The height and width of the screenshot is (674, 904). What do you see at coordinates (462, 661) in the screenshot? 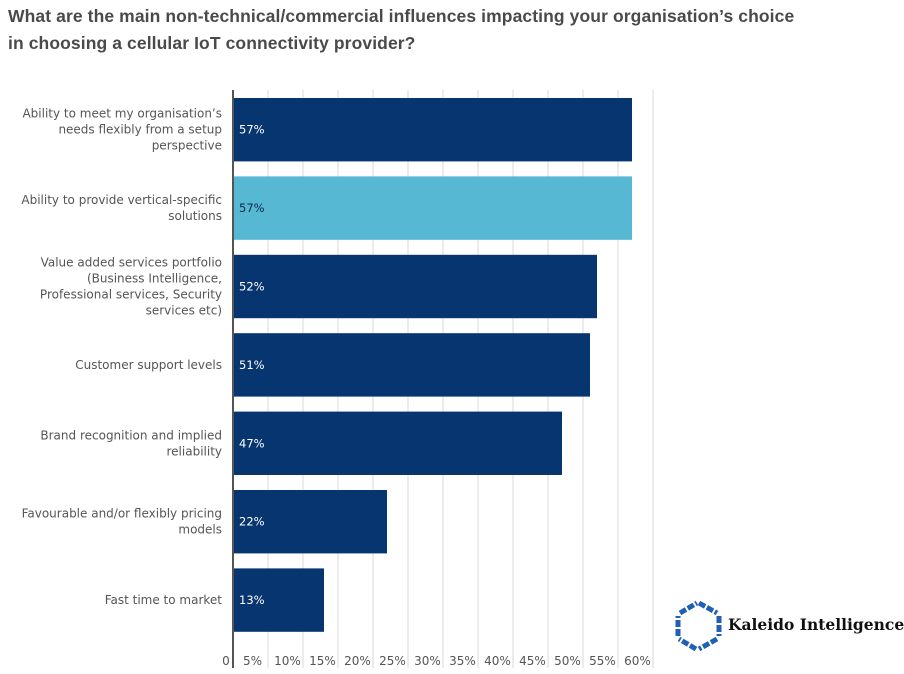
I see `x-tick-label: 35%` at bounding box center [462, 661].